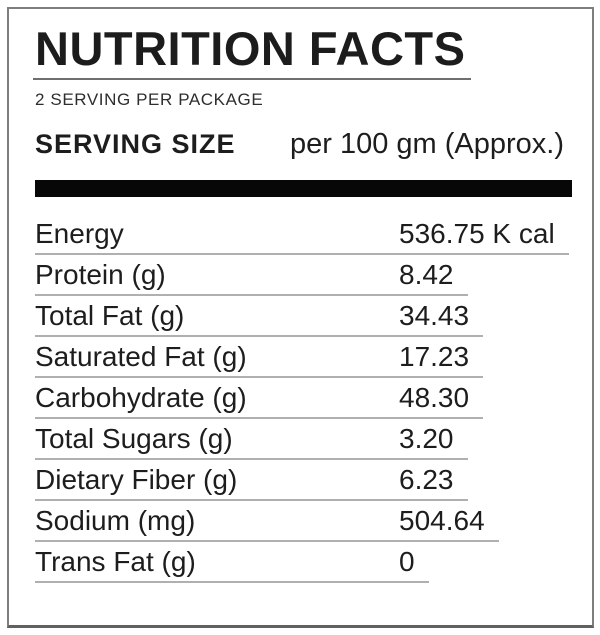 The image size is (600, 635). Describe the element at coordinates (303, 188) in the screenshot. I see `thick-divider-bar` at that location.